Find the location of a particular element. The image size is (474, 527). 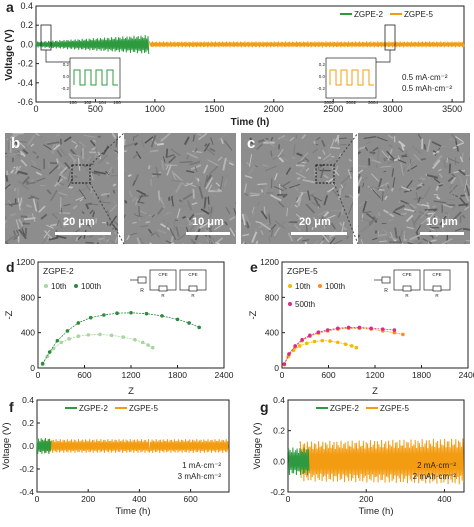

panel-d-block is located at coordinates (193, 280).